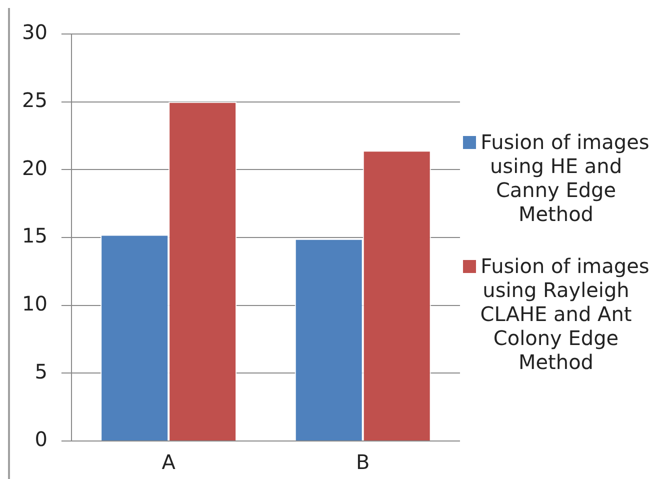 The width and height of the screenshot is (654, 479). I want to click on y-tick-label: 0, so click(41, 439).